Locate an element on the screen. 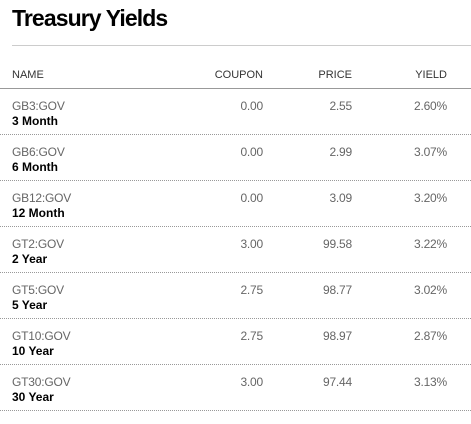 The image size is (471, 424). price-value: 98.97 is located at coordinates (337, 336).